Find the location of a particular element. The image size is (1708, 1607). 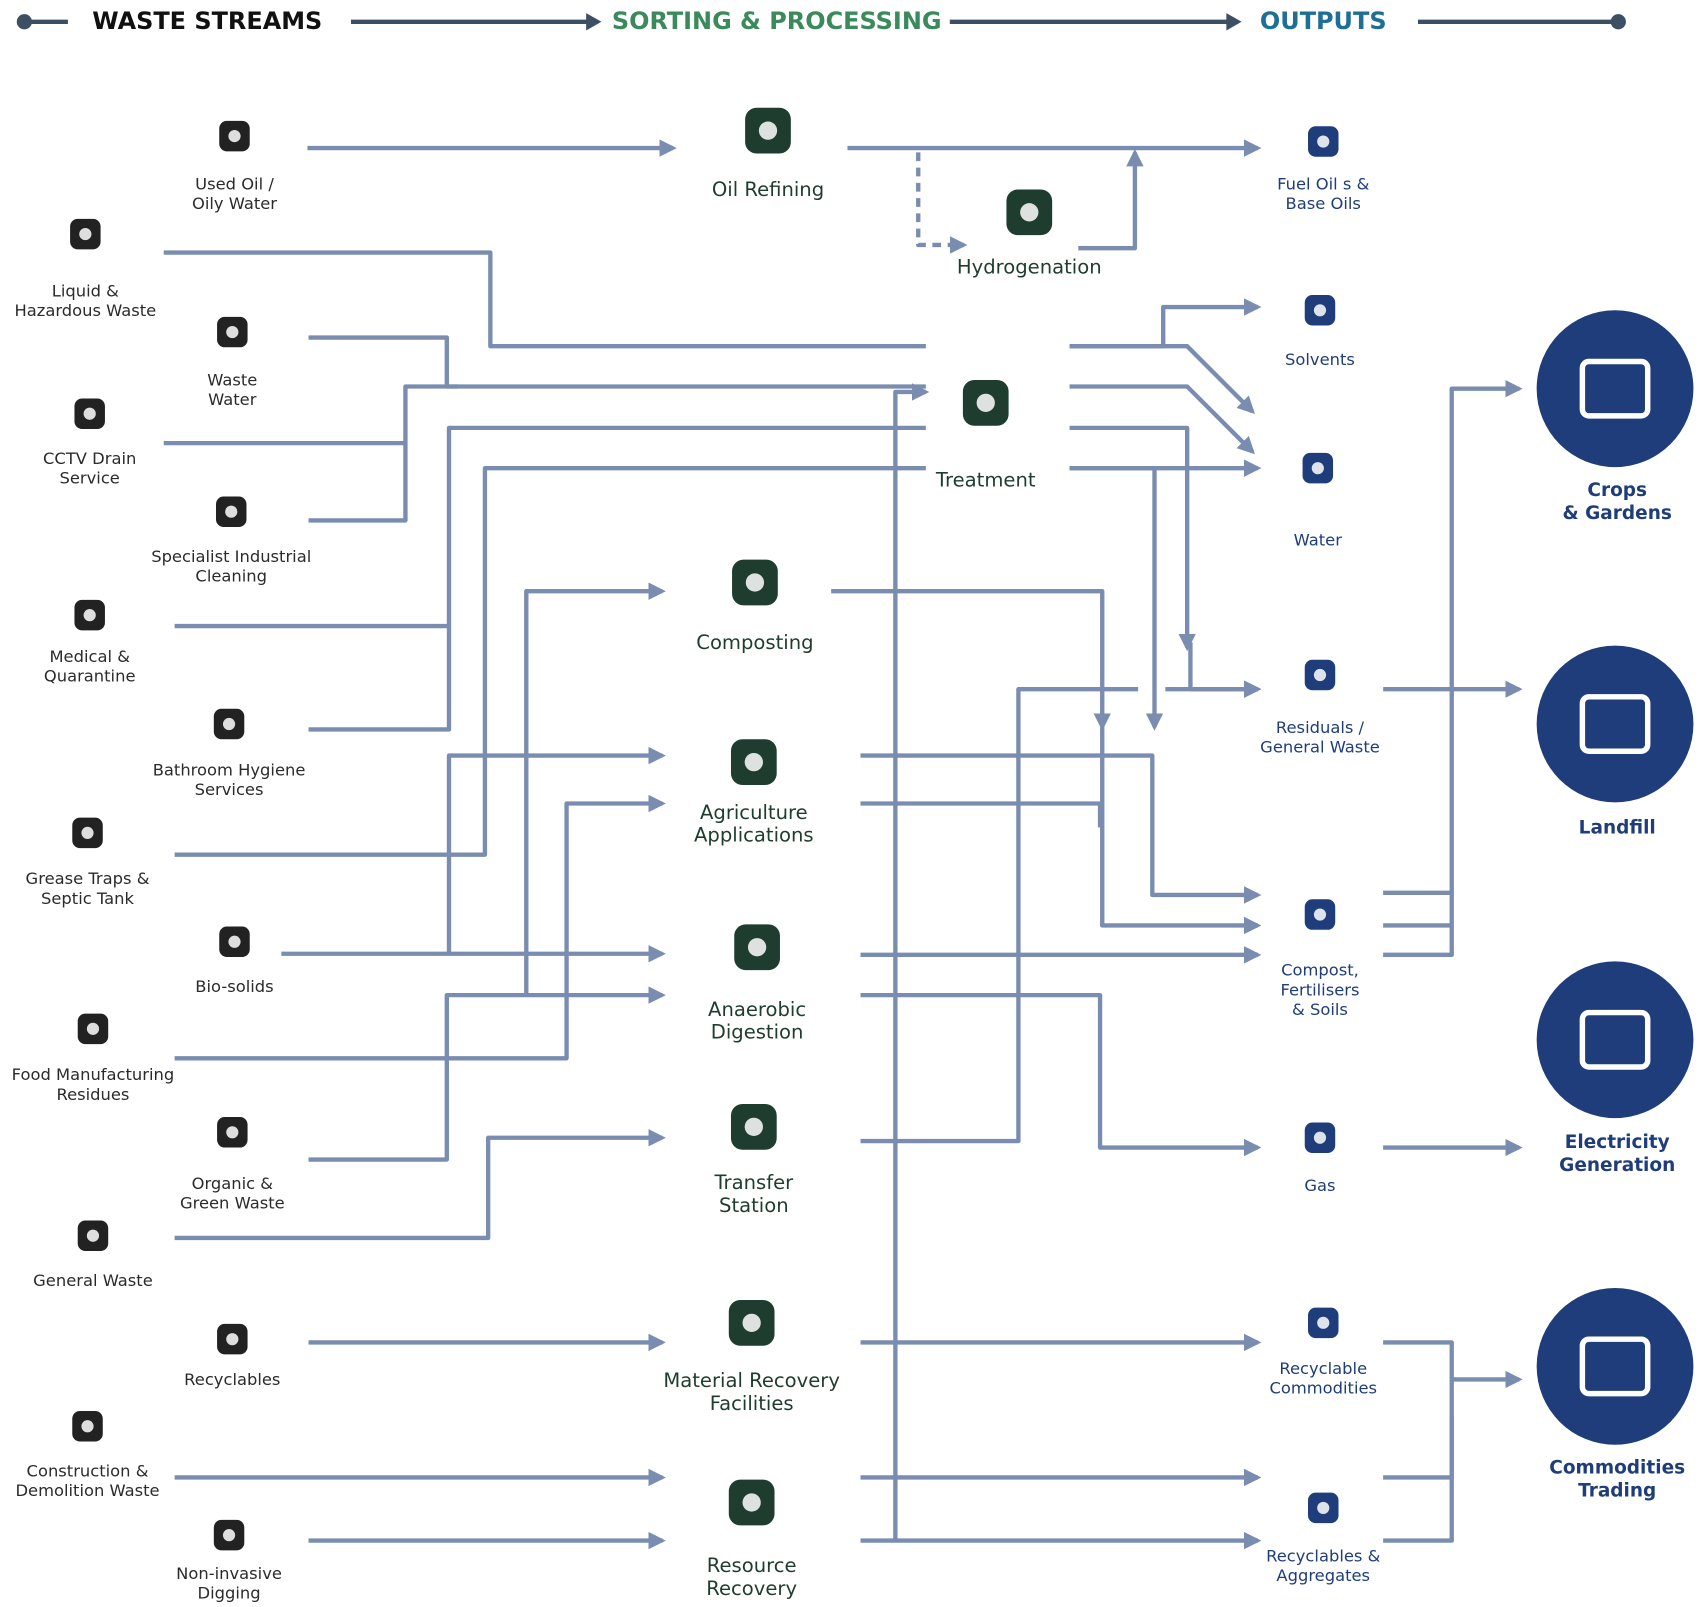

node-label: Bio-solids is located at coordinates (234, 986).